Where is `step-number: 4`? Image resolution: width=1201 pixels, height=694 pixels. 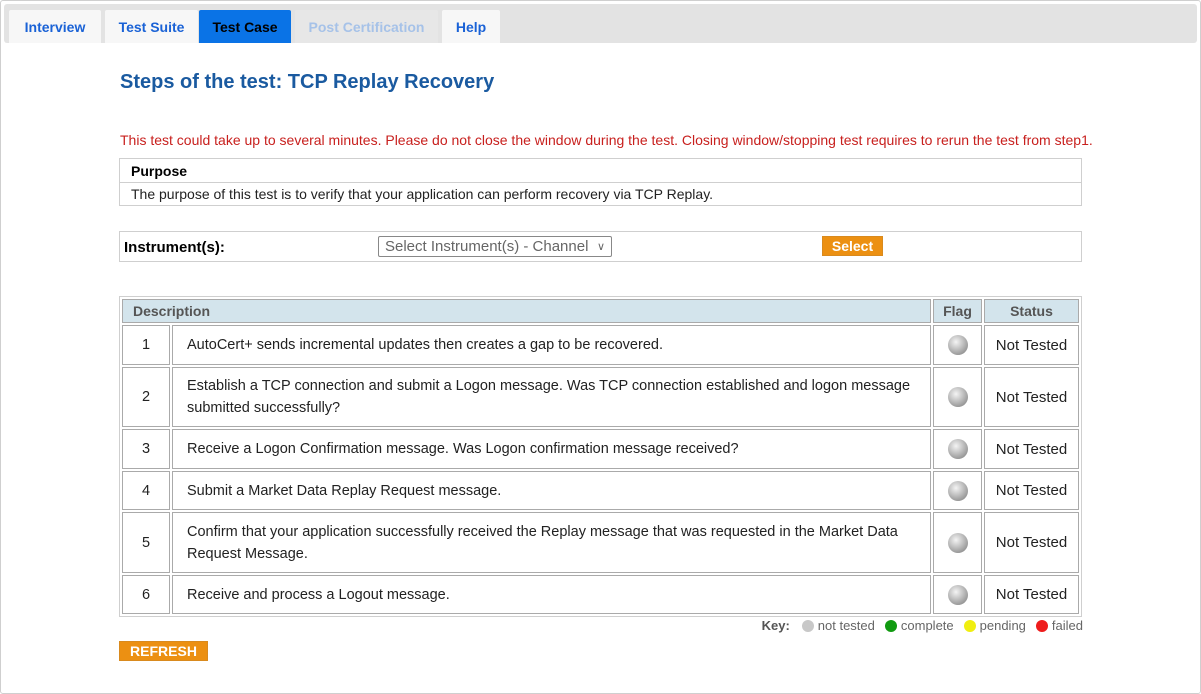
step-number: 4 is located at coordinates (146, 490).